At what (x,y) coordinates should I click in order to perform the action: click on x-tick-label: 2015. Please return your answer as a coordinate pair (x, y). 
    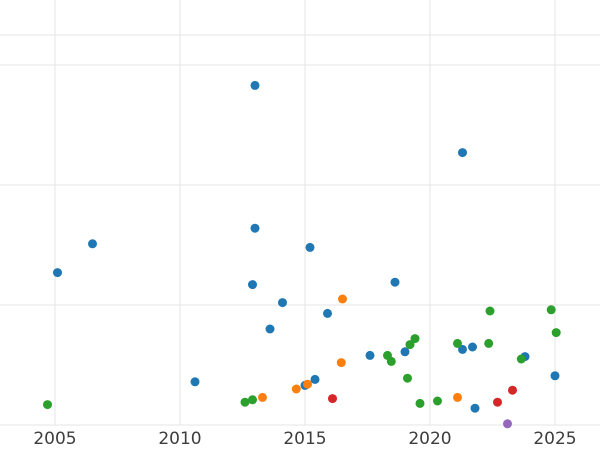
    Looking at the image, I should click on (304, 439).